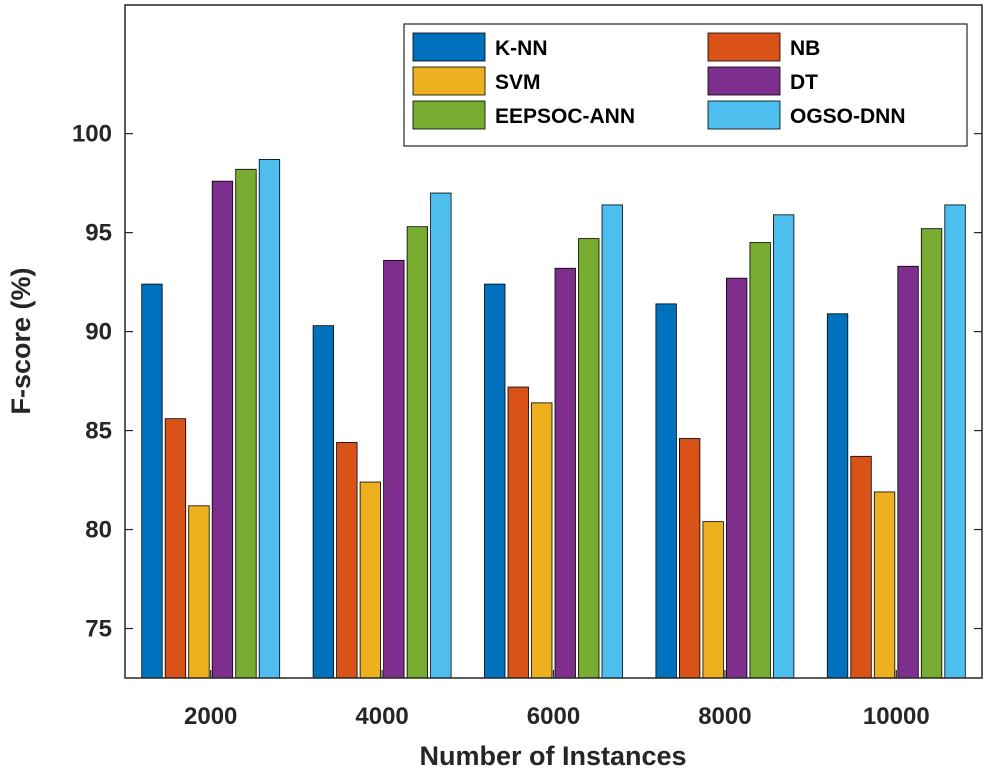 The image size is (991, 774). What do you see at coordinates (449, 115) in the screenshot?
I see `legend-swatch-eepsoc-ann` at bounding box center [449, 115].